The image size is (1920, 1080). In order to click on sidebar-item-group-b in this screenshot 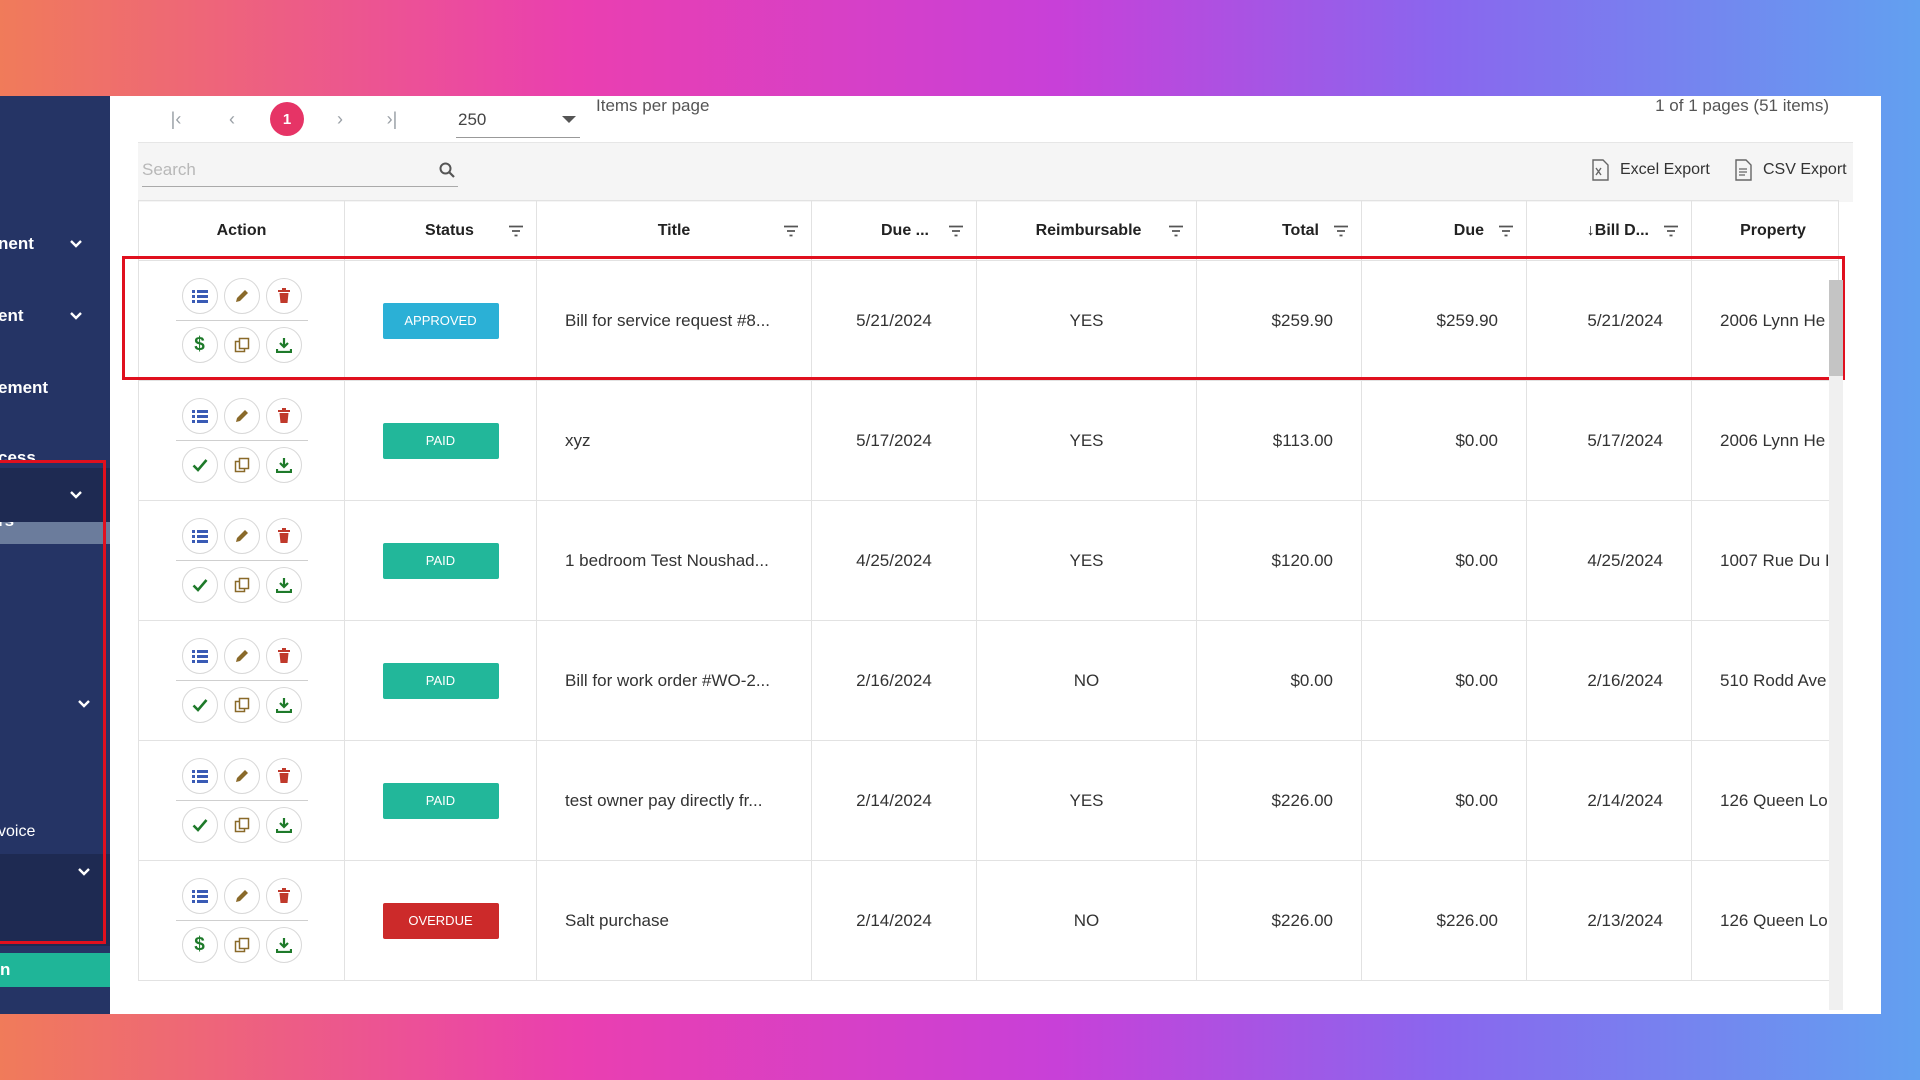, I will do `click(55, 704)`.